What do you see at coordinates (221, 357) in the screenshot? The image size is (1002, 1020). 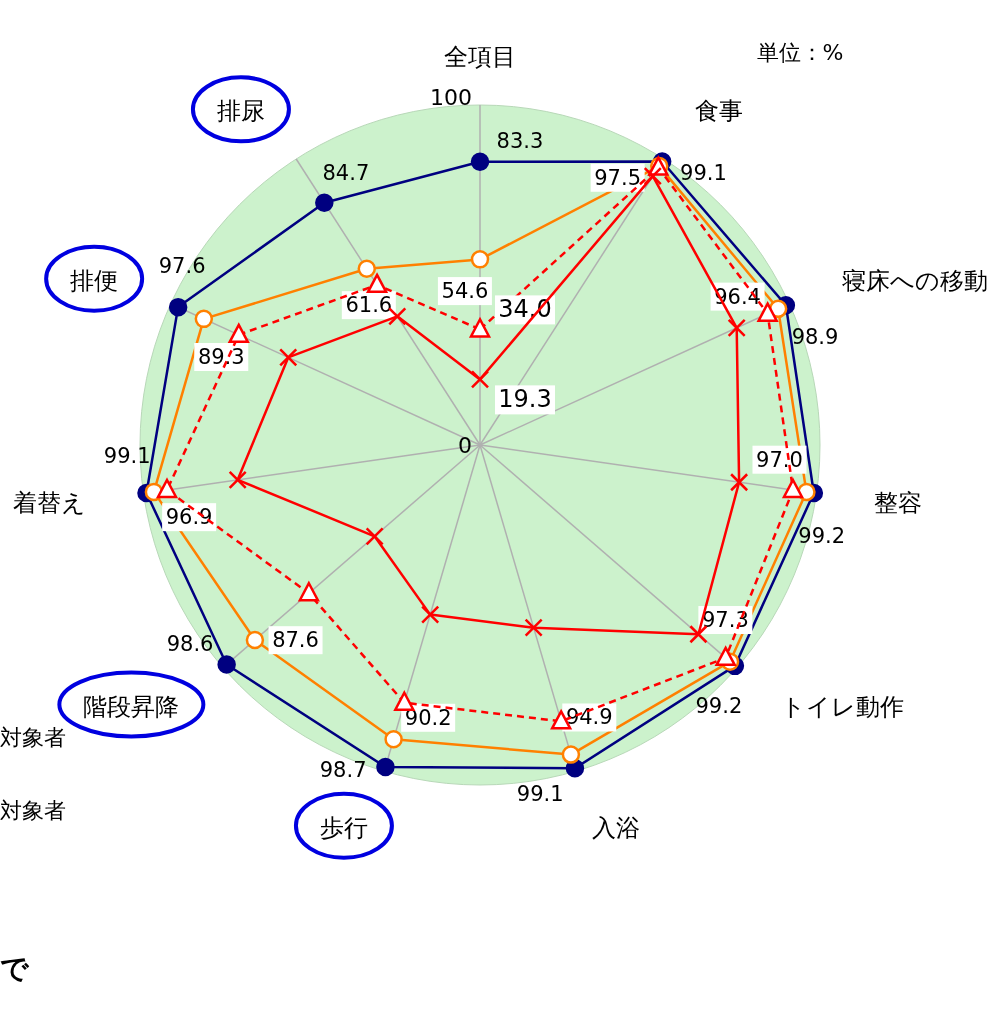 I see `data-label: 89.3` at bounding box center [221, 357].